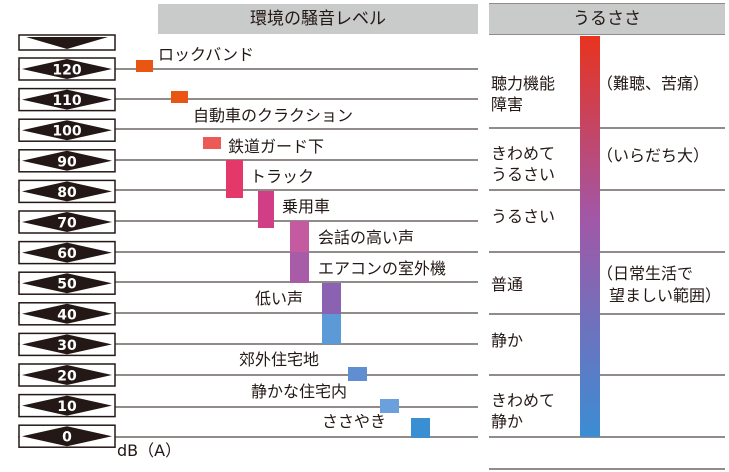  Describe the element at coordinates (665, 295) in the screenshot. I see `annoyance-normal-note-line2: 望ましい範囲）` at that location.